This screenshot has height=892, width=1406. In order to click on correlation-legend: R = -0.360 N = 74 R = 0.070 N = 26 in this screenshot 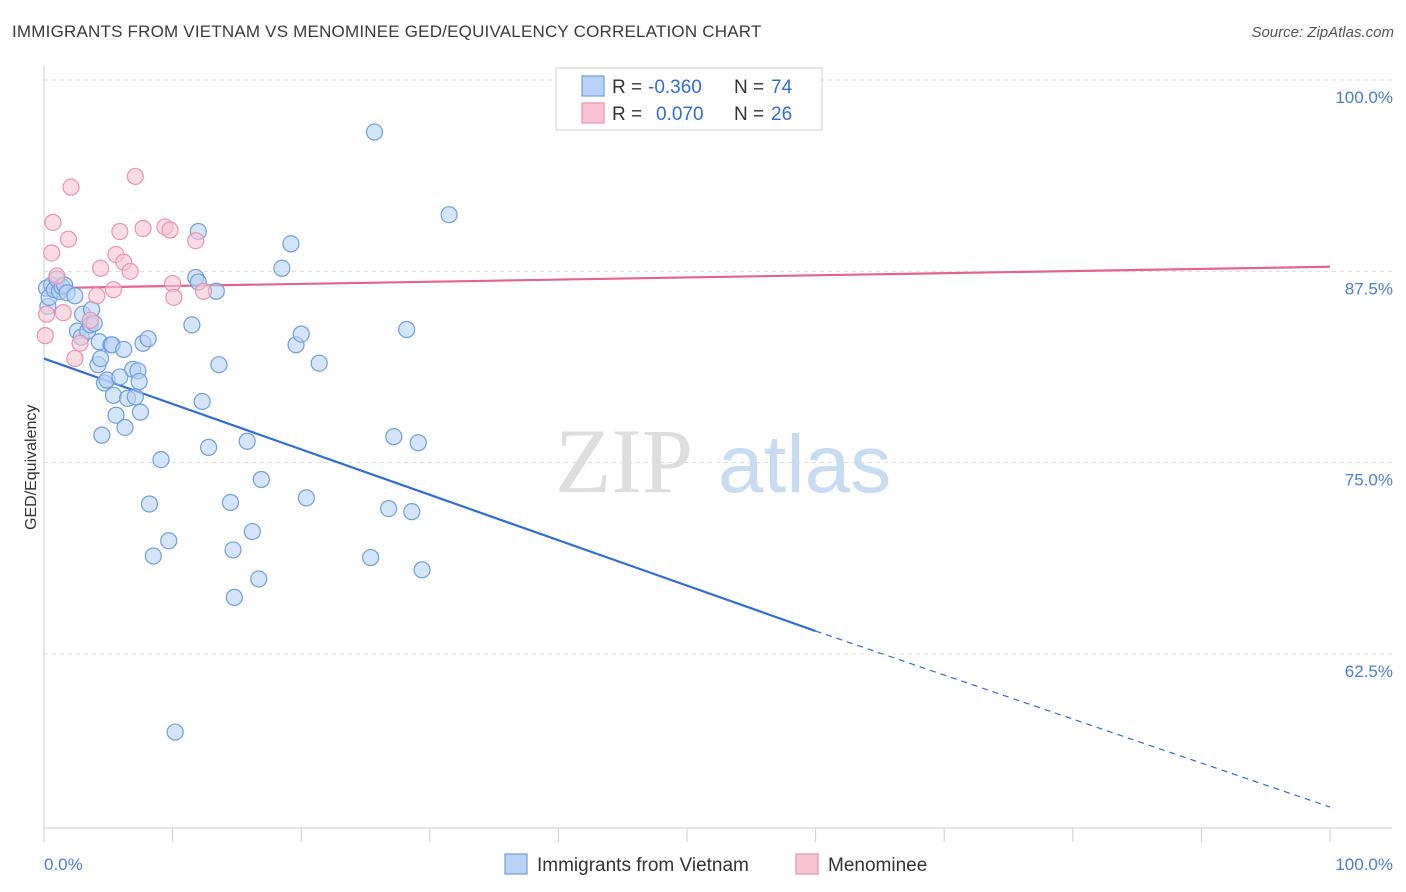, I will do `click(689, 99)`.